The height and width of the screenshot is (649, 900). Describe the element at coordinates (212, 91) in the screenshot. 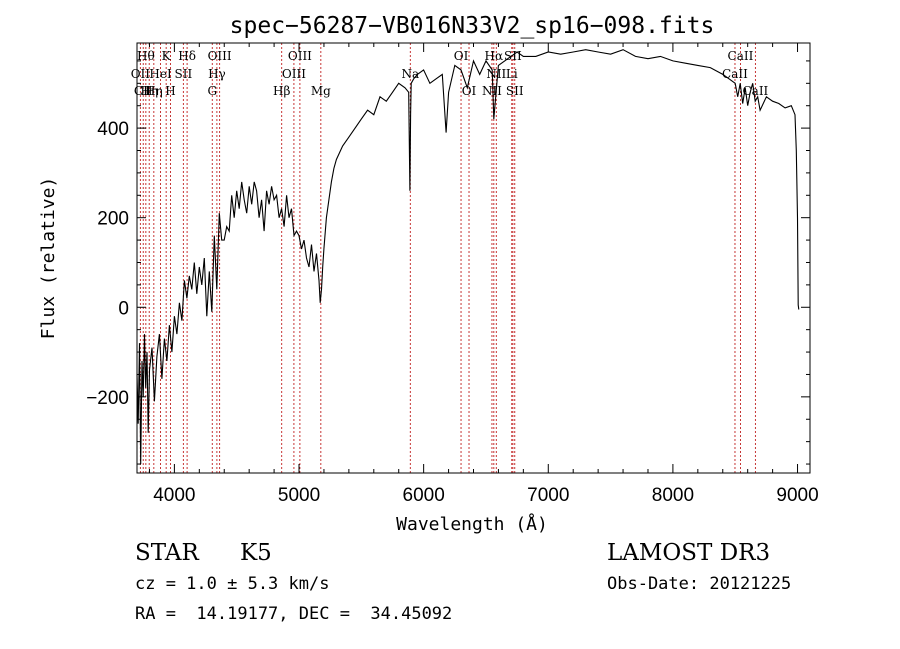

I see `line-label-10: G` at that location.